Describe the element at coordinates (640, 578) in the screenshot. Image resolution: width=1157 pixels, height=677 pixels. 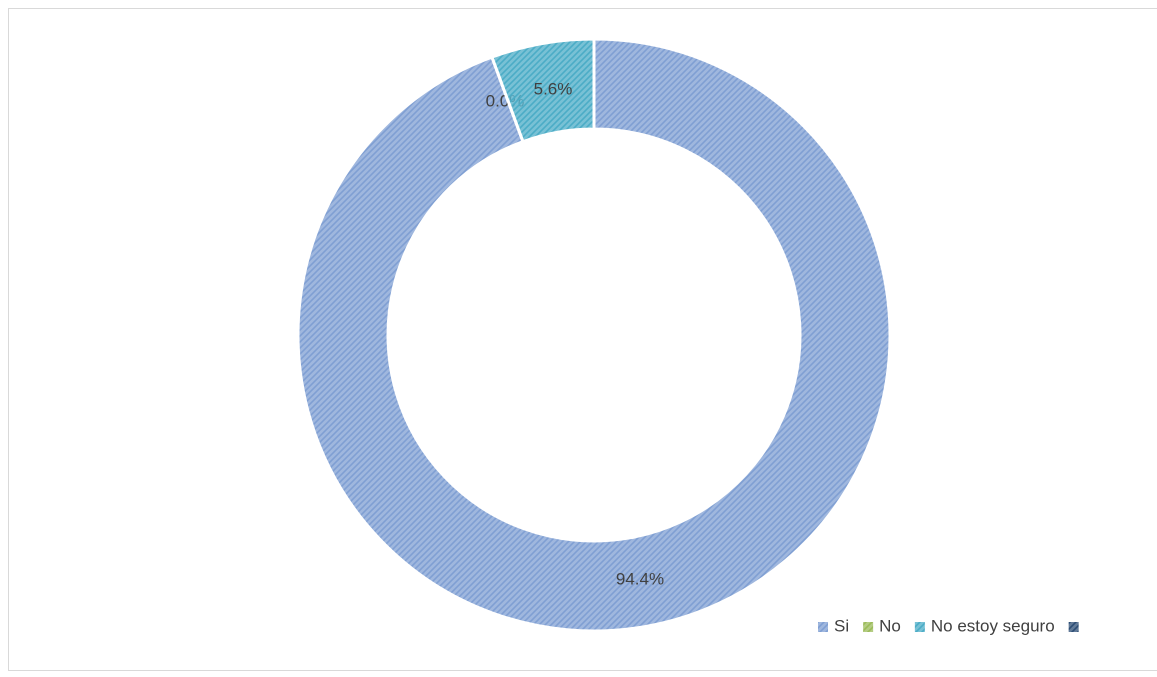
I see `data-label: 94.4%` at that location.